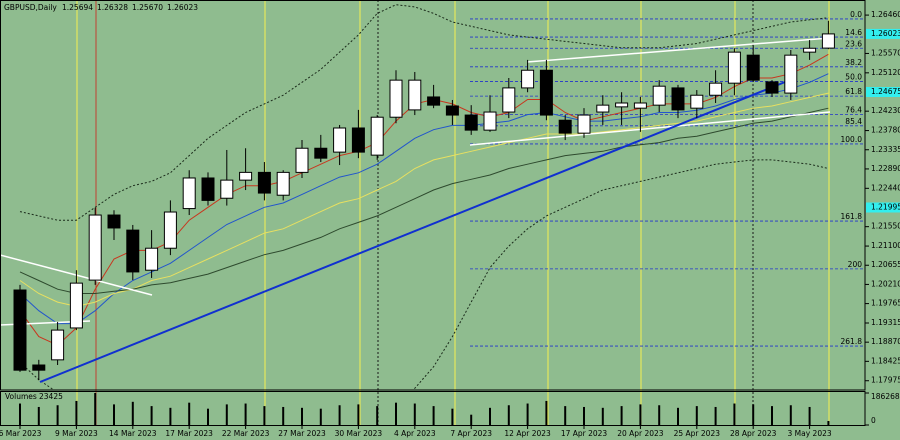  I want to click on y-tick-label: 1.22440, so click(885, 187).